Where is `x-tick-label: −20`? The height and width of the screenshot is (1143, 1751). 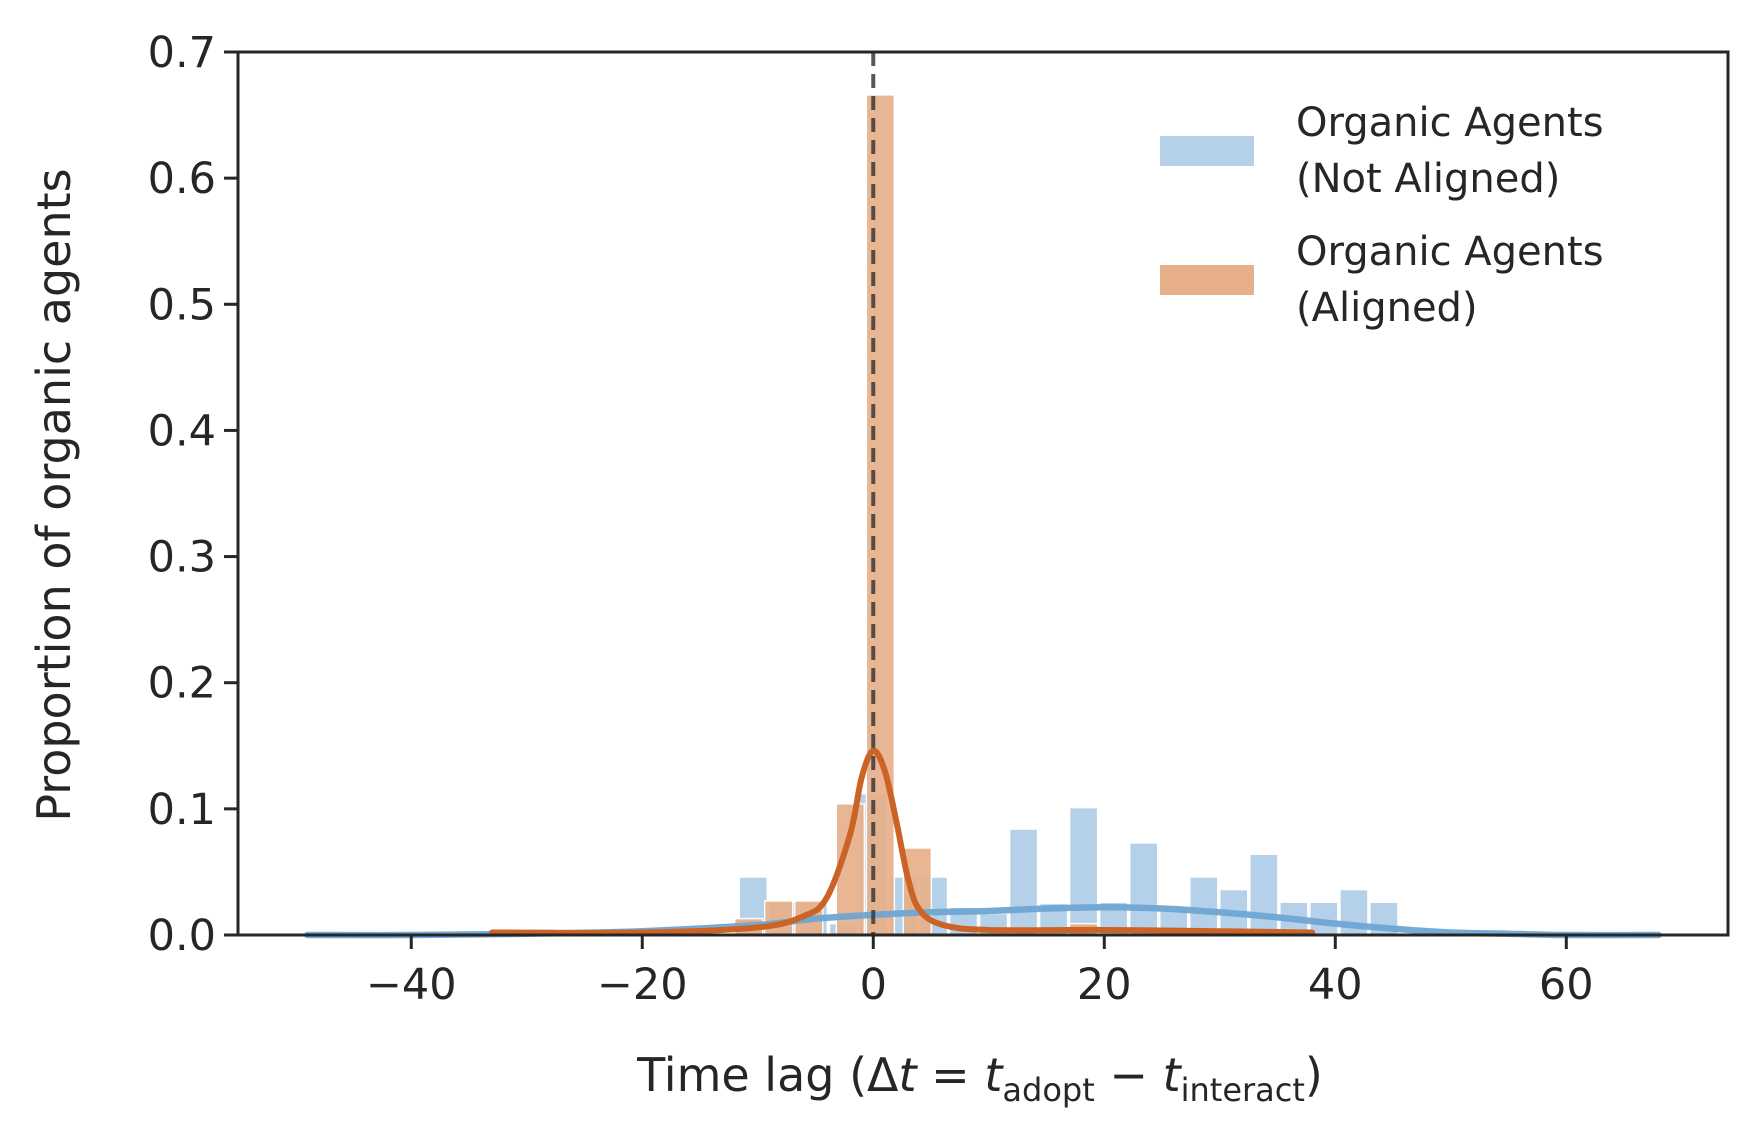
x-tick-label: −20 is located at coordinates (642, 985).